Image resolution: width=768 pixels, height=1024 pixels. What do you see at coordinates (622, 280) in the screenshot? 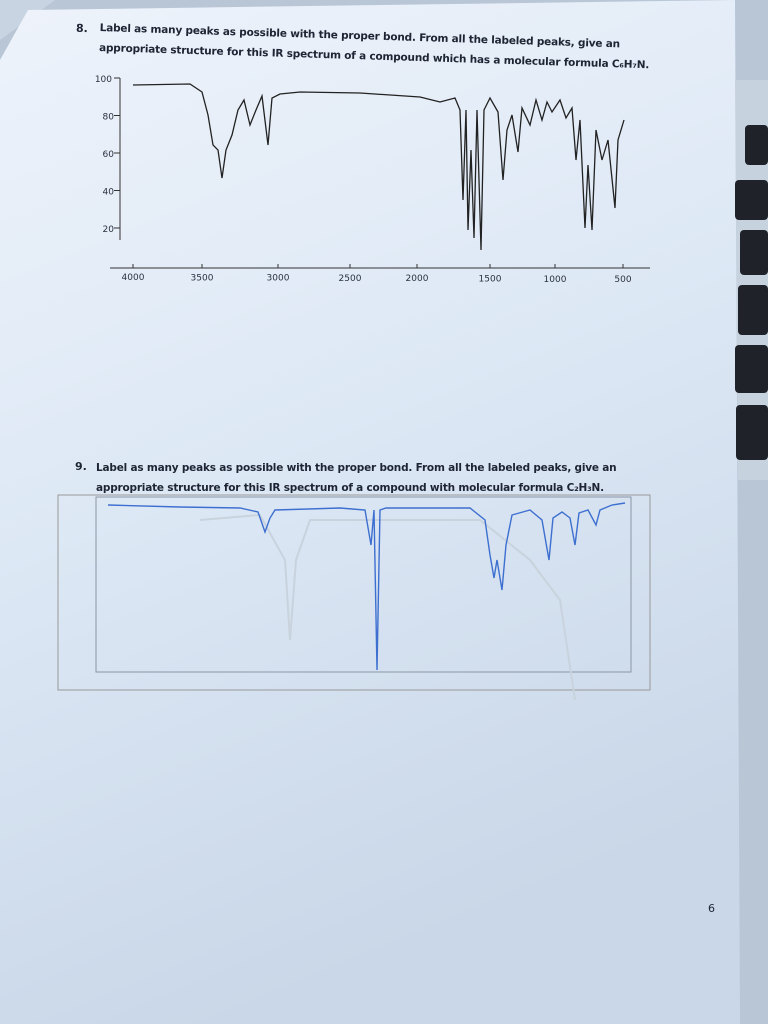
I see `x-tick-label: 500` at bounding box center [622, 280].